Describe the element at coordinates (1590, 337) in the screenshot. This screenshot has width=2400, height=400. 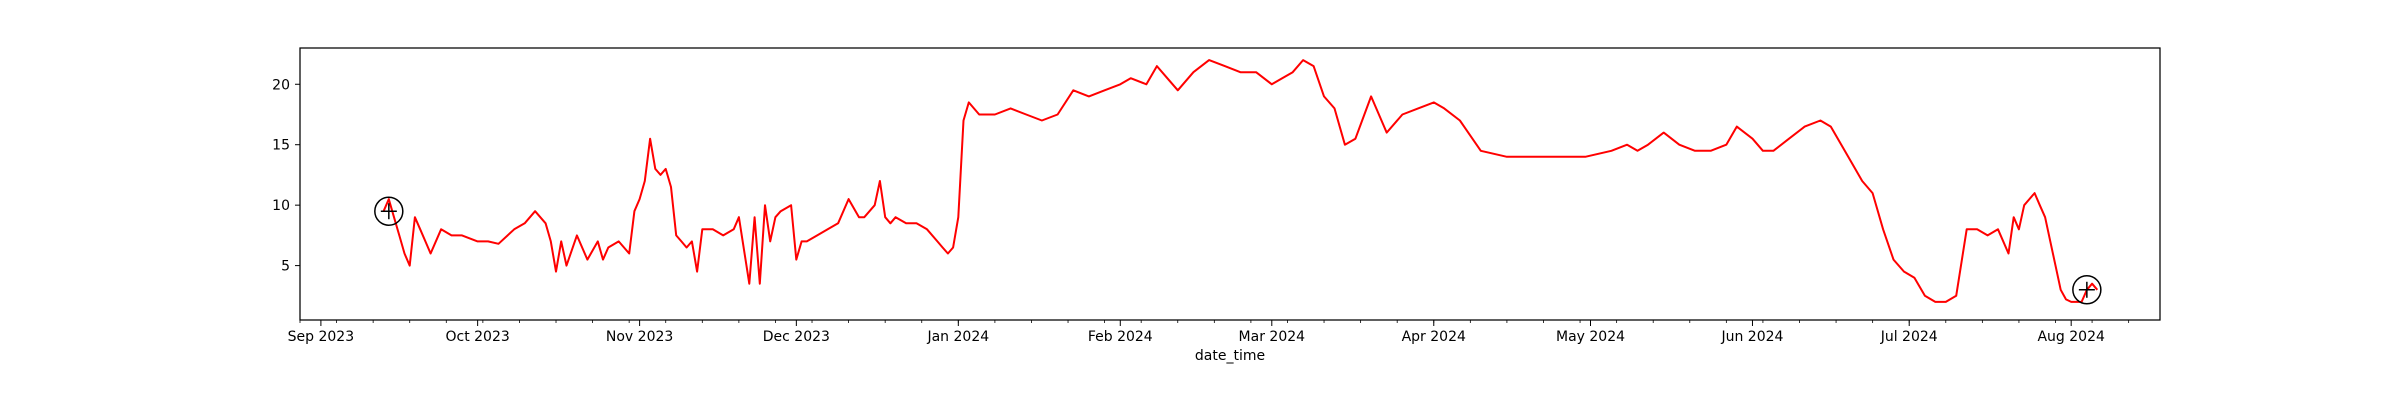
I see `x-tick-label: May 2024` at that location.